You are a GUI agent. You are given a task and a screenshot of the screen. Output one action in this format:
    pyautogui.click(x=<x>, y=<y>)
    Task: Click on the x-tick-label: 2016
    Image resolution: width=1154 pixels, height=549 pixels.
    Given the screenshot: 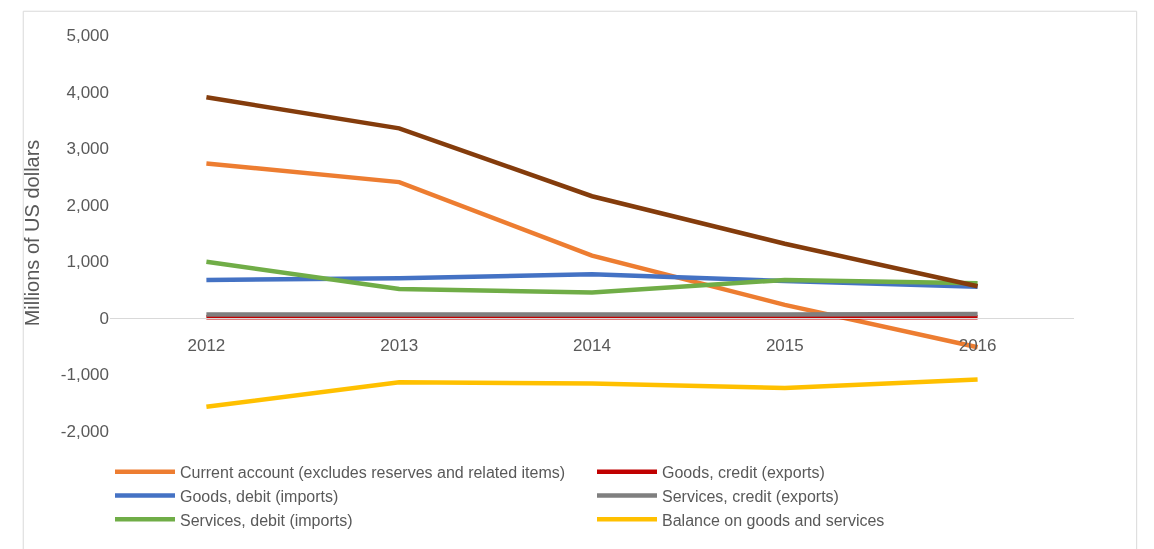 What is the action you would take?
    pyautogui.click(x=977, y=346)
    